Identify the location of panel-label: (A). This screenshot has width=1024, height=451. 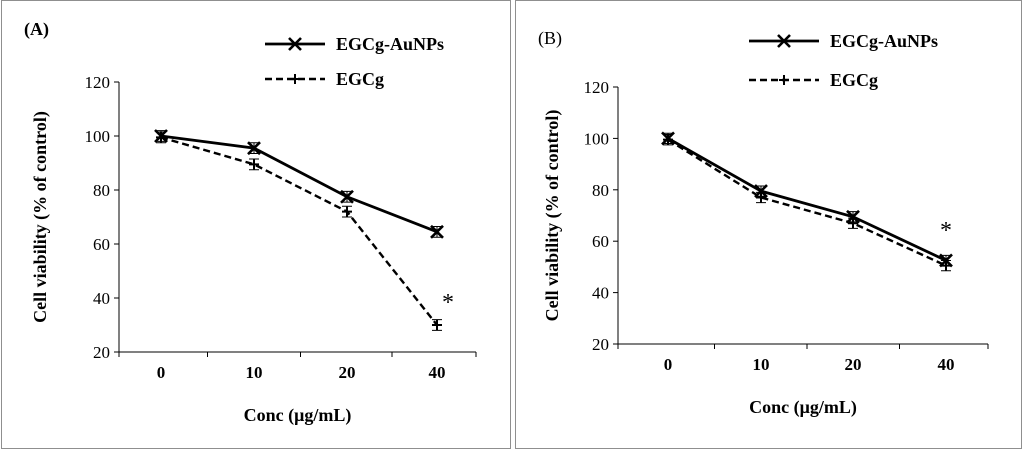
(36, 29).